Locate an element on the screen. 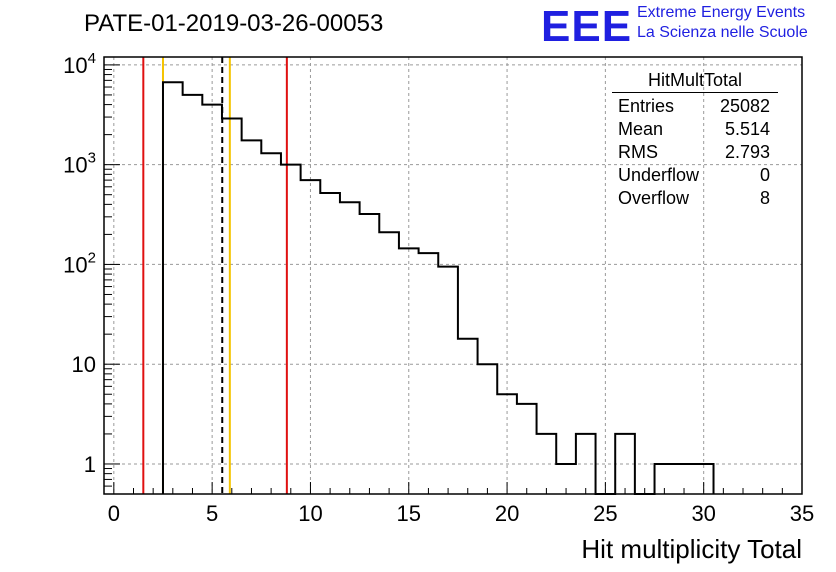 This screenshot has height=572, width=836. stats-value: 2.793 is located at coordinates (747, 152).